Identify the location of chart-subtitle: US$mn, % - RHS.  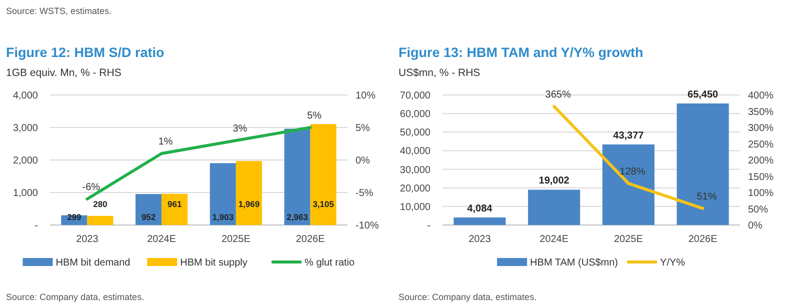
(439, 73).